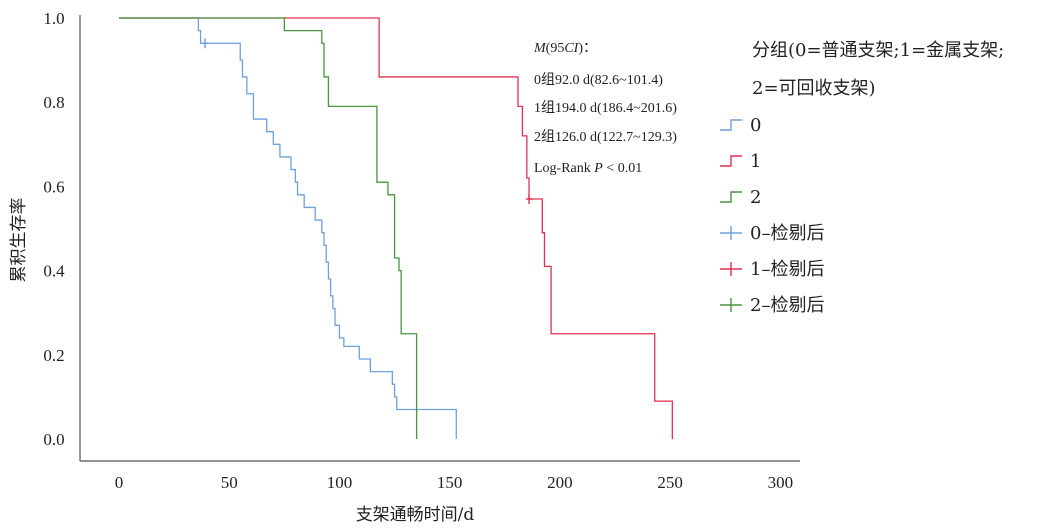 The image size is (1042, 530). What do you see at coordinates (787, 269) in the screenshot?
I see `legend-label: 1–检剔后` at bounding box center [787, 269].